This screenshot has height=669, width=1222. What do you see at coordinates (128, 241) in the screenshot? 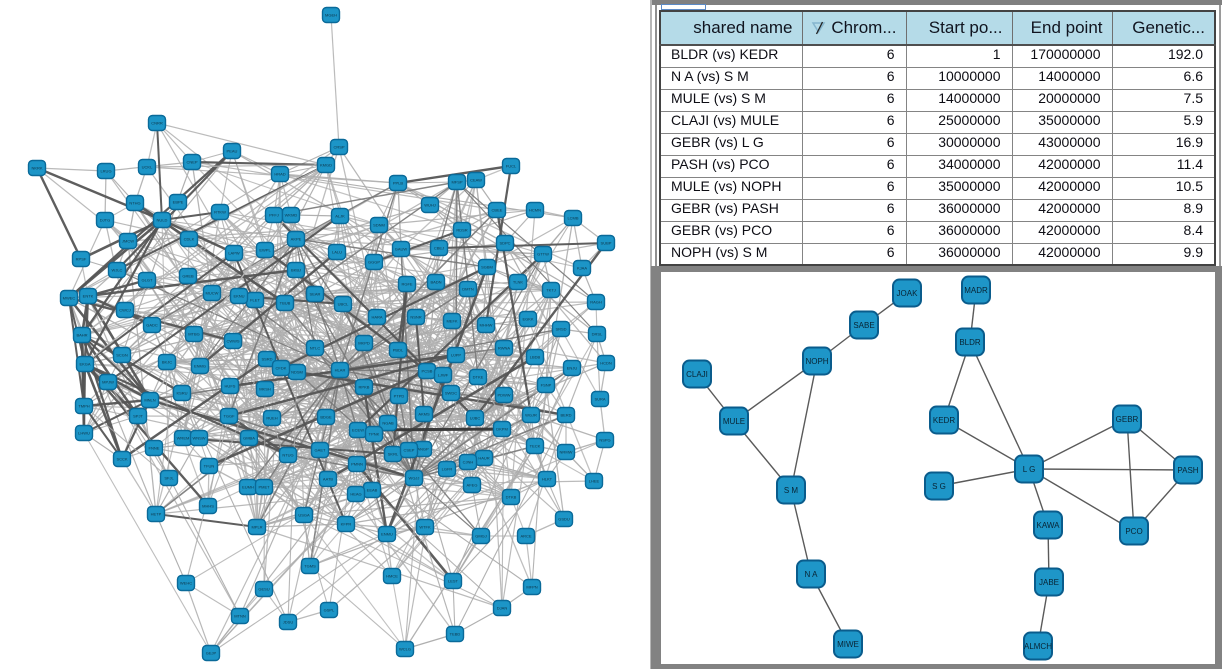
I see `svg-text: JMCW` at bounding box center [128, 241].